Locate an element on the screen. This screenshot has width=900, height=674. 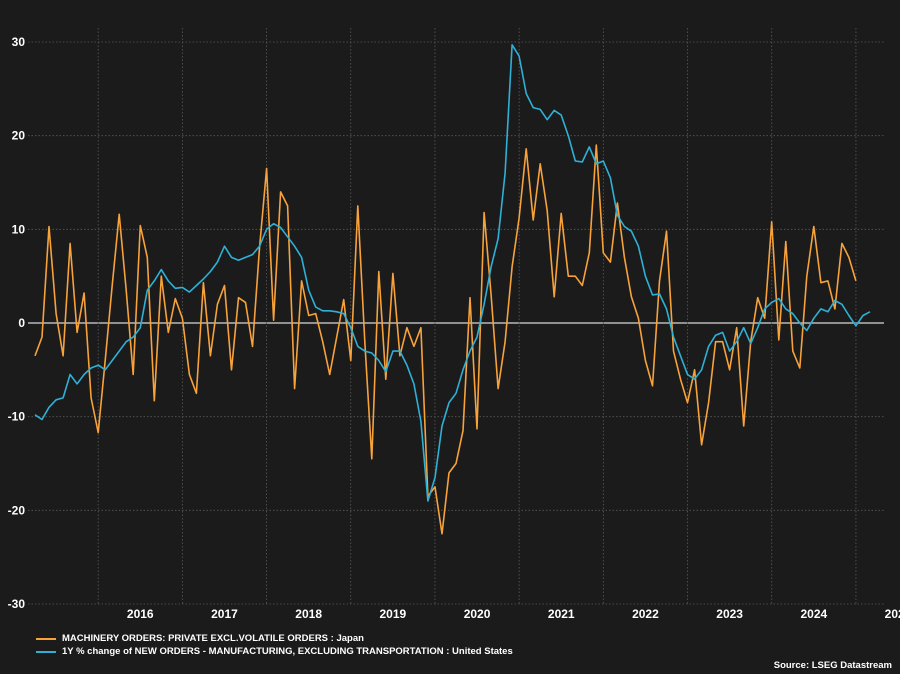
x-tick-label: 2019 is located at coordinates (393, 614).